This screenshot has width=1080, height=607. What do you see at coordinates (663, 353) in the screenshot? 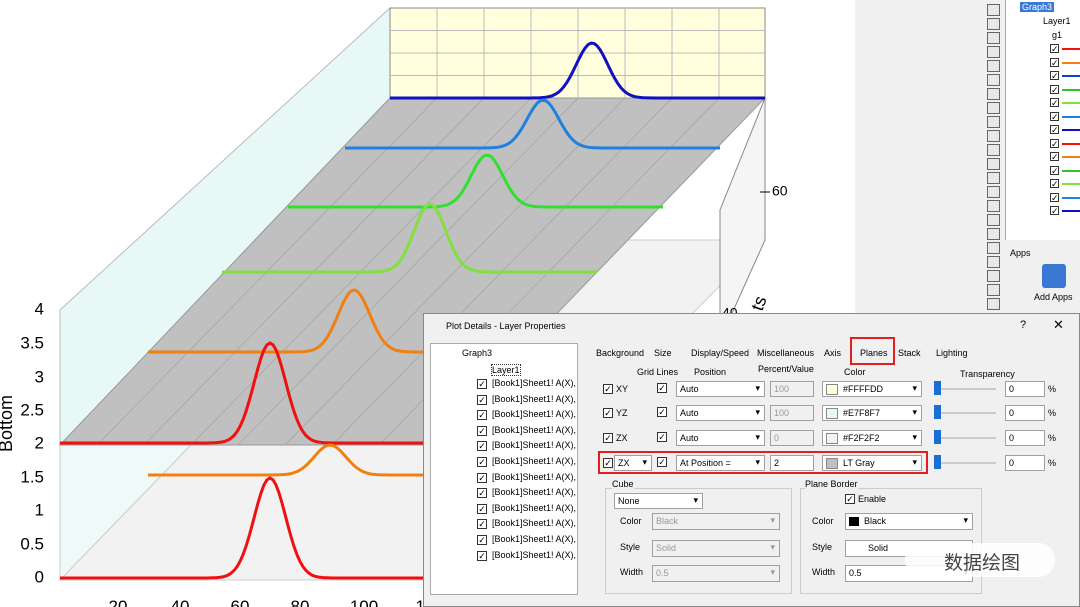
I see `tab: Size` at bounding box center [663, 353].